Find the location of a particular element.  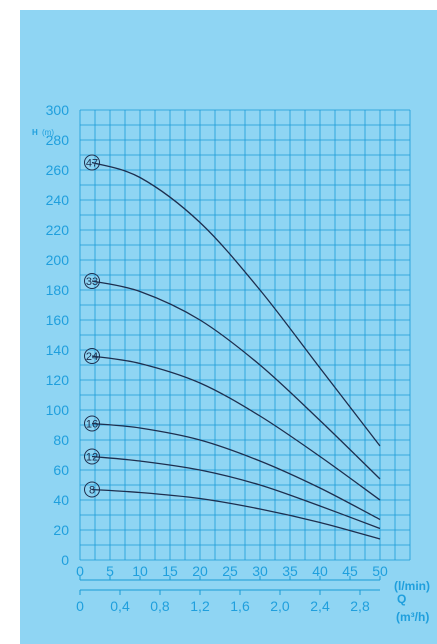

x-tick-label-lmin: 0 is located at coordinates (80, 571).